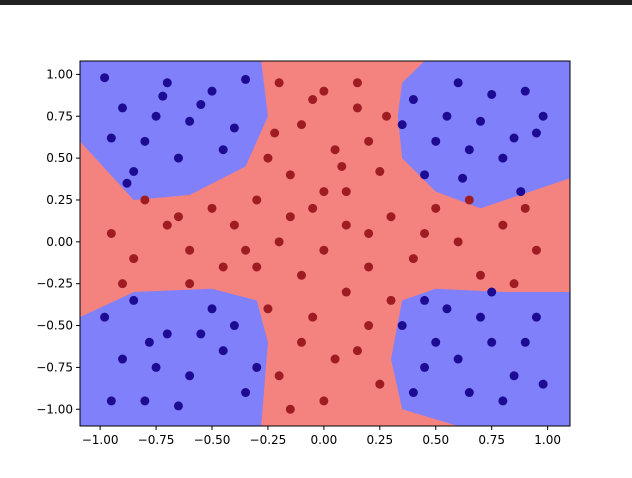 This screenshot has height=478, width=632. Describe the element at coordinates (54, 326) in the screenshot. I see `y-tick-label: −0.50` at that location.